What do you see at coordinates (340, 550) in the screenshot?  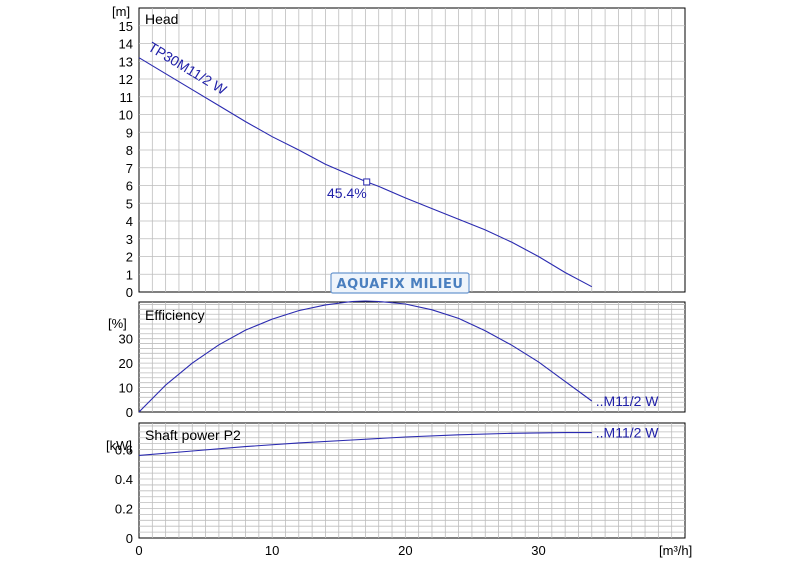 I see `x-axis-ticks: 0 10 20 30` at bounding box center [340, 550].